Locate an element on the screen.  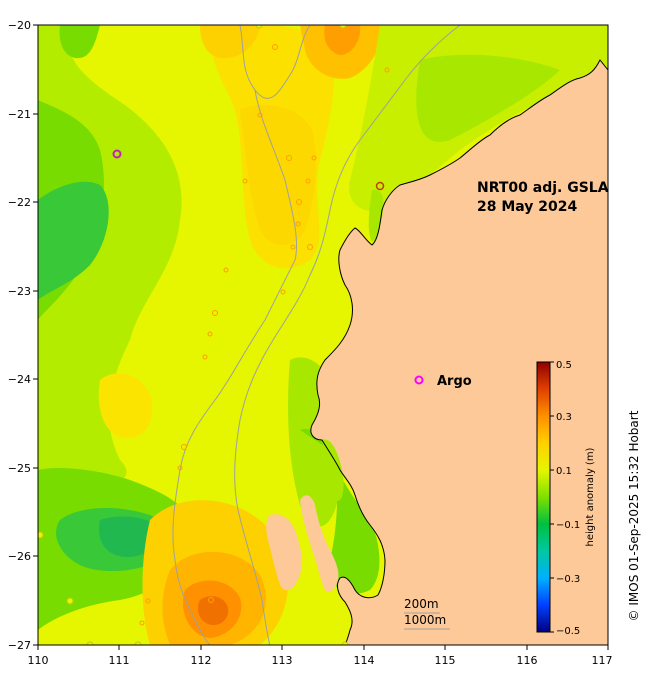
x-tick-label: 113 is located at coordinates (282, 660).